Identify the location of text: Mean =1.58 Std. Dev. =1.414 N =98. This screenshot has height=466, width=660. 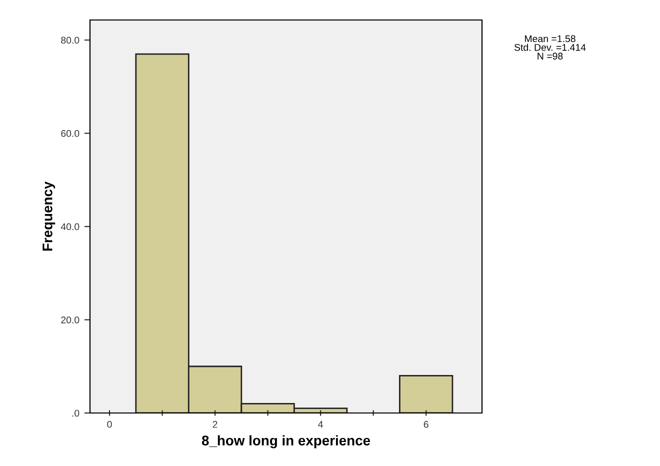
(550, 47).